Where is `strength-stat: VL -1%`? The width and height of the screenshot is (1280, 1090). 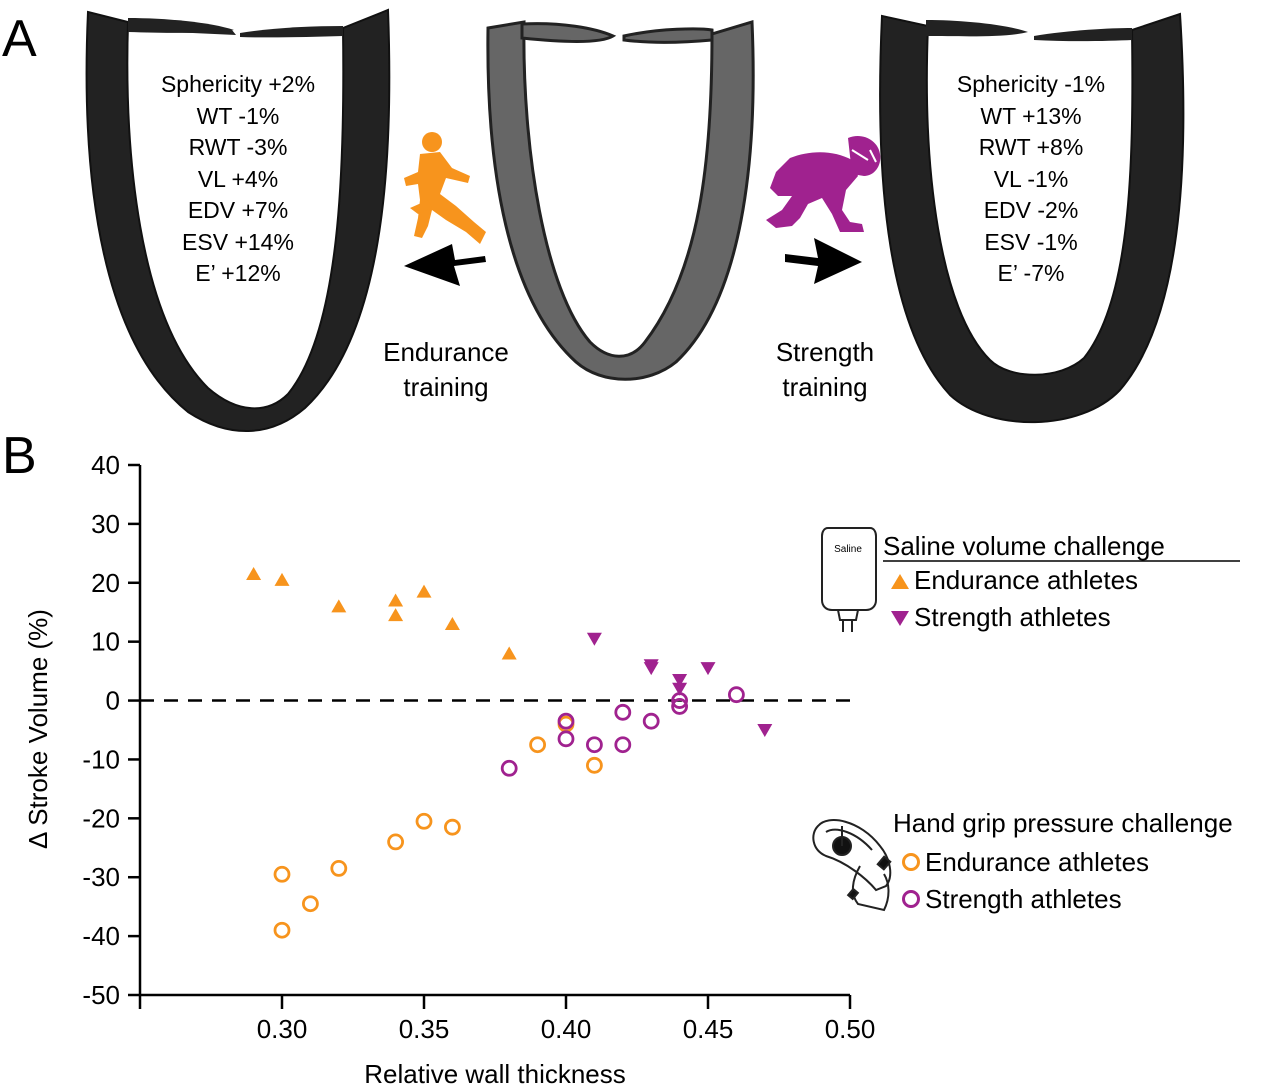 strength-stat: VL -1% is located at coordinates (1031, 179).